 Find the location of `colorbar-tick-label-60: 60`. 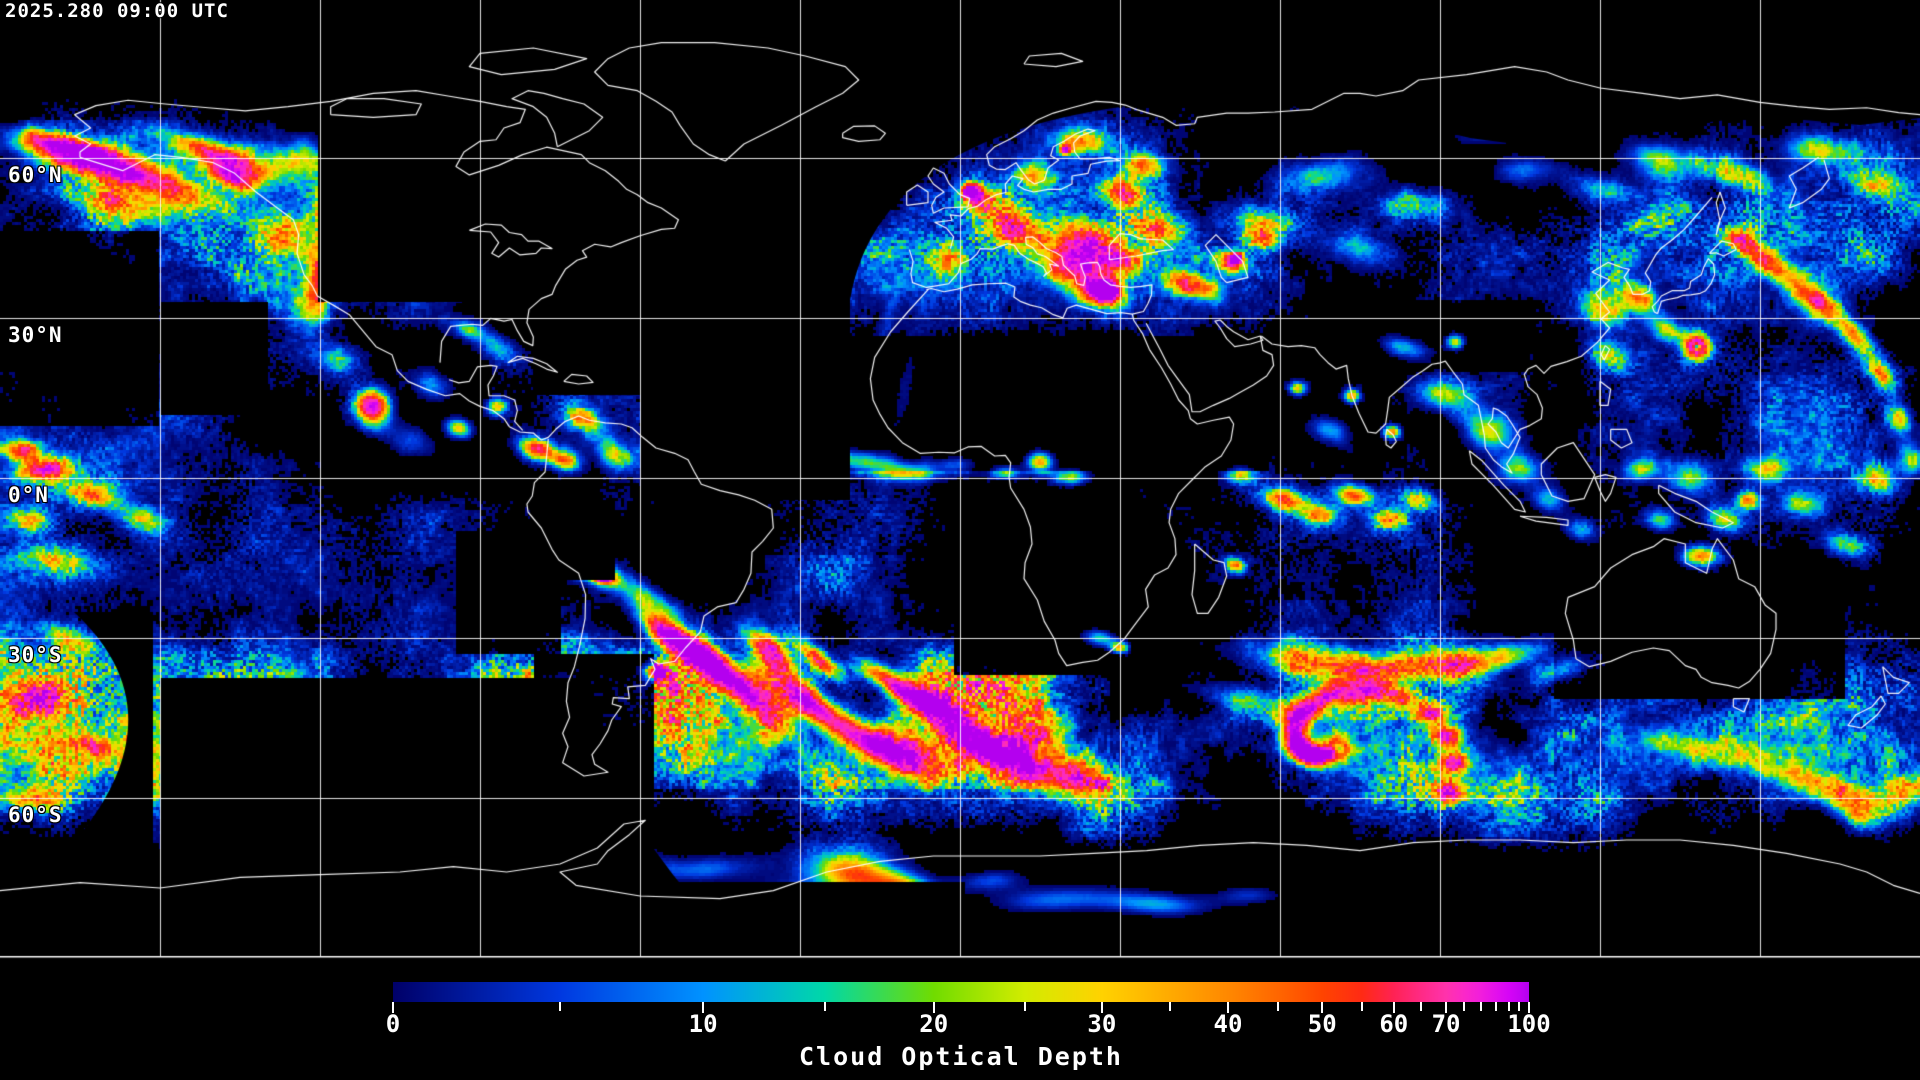

colorbar-tick-label-60: 60 is located at coordinates (1394, 1024).